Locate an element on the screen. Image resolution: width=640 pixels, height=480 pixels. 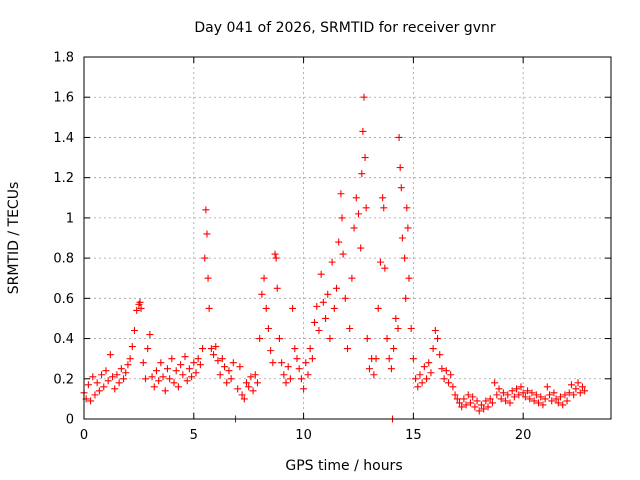
x-tick-label: 15 is located at coordinates (413, 435).